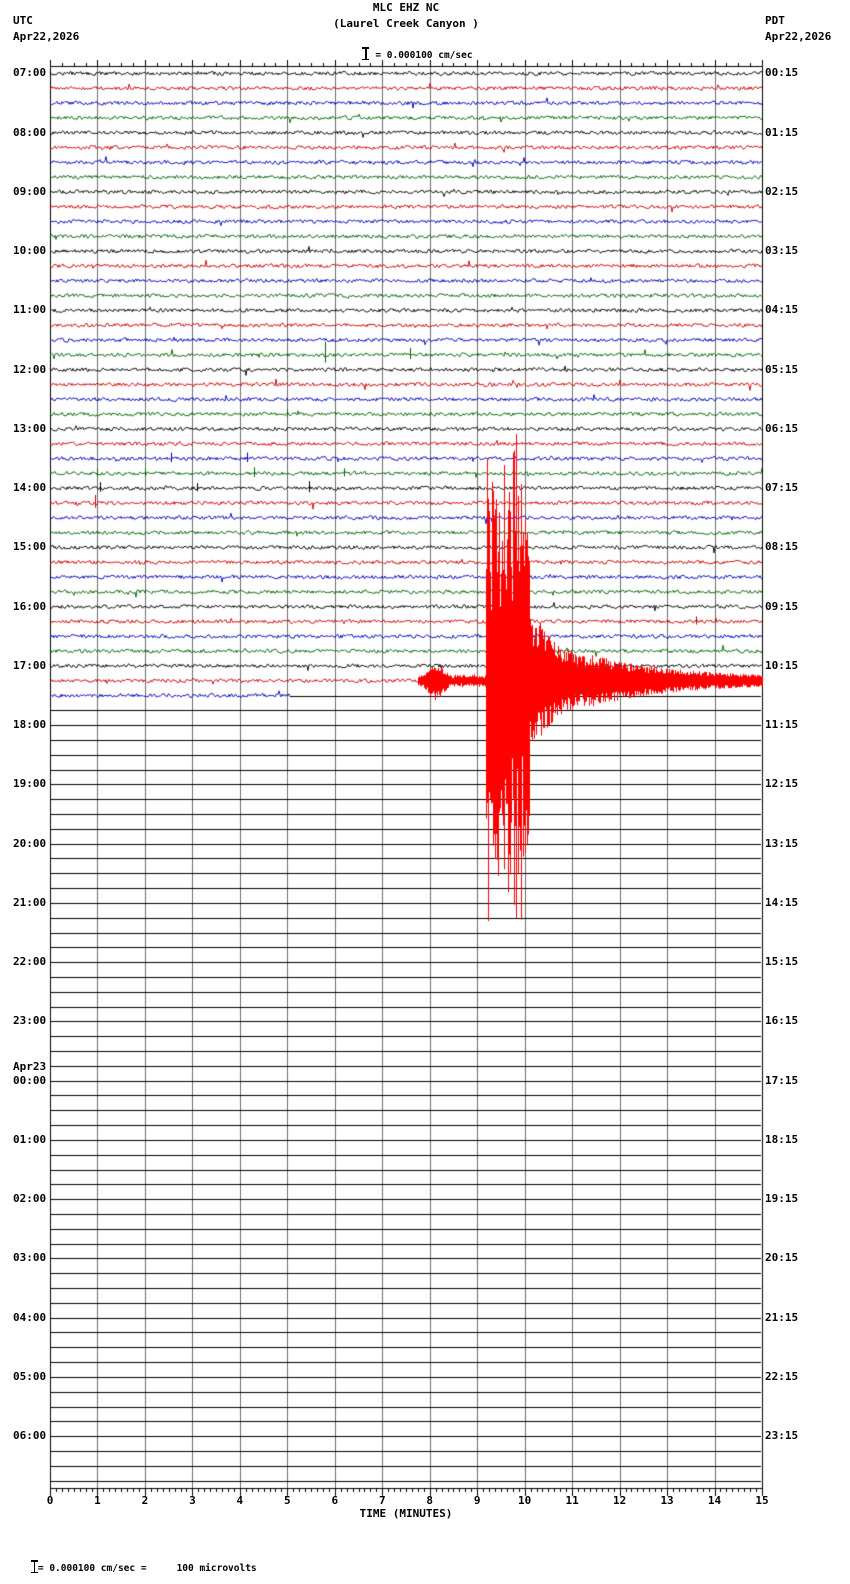 This screenshot has width=850, height=1584. What do you see at coordinates (782, 1199) in the screenshot?
I see `hour-label-pdt: 19:15` at bounding box center [782, 1199].